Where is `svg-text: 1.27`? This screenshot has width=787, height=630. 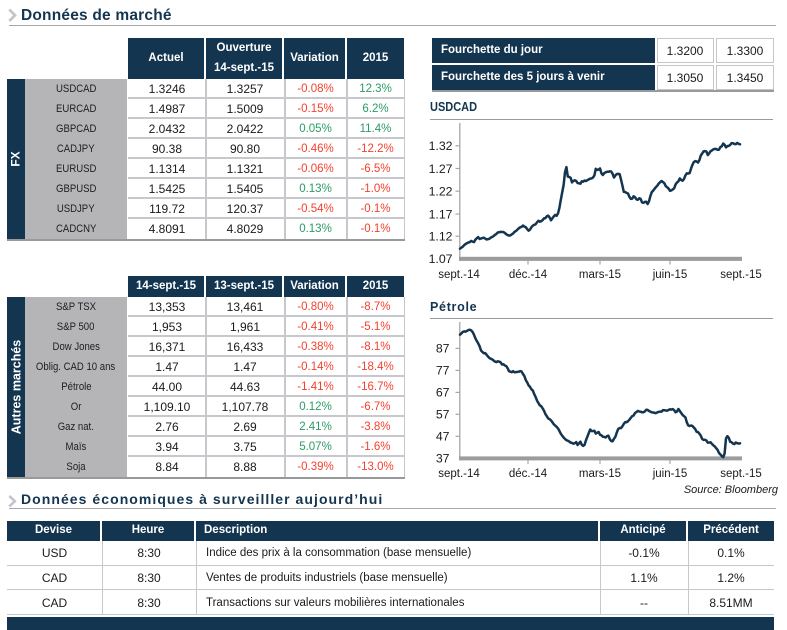 svg-text: 1.27 is located at coordinates (441, 169).